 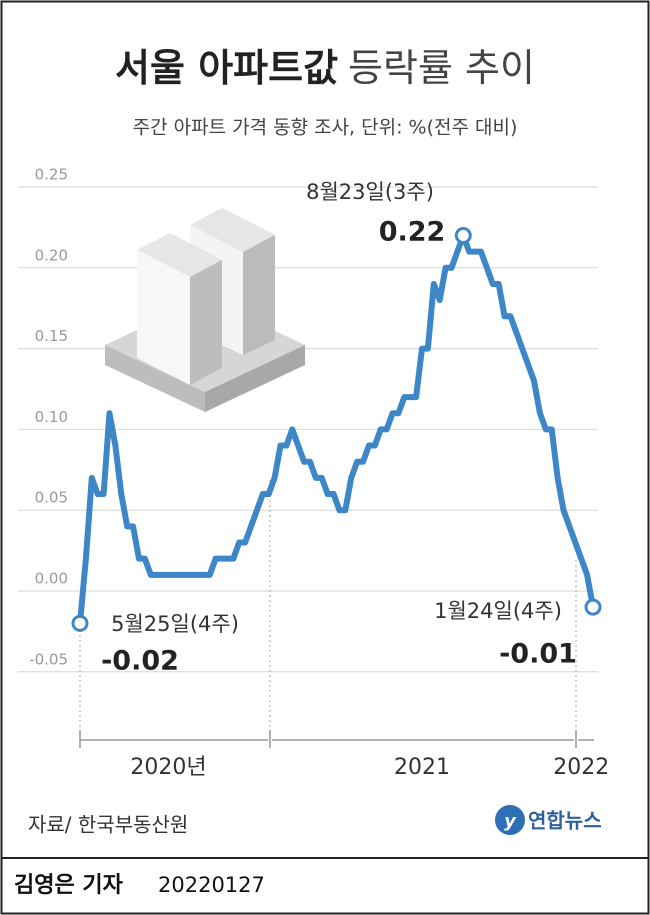 I want to click on annotation-start: 5월25일(4주), so click(x=175, y=624).